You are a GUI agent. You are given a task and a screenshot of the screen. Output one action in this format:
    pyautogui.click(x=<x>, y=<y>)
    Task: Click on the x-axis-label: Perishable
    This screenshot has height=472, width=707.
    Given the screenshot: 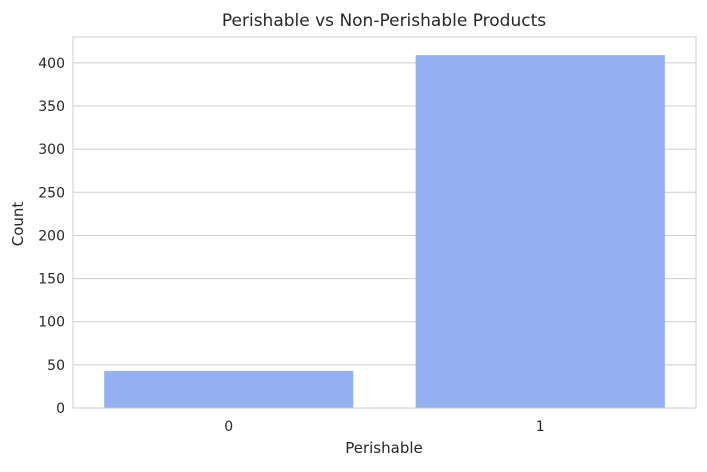 What is the action you would take?
    pyautogui.click(x=384, y=448)
    